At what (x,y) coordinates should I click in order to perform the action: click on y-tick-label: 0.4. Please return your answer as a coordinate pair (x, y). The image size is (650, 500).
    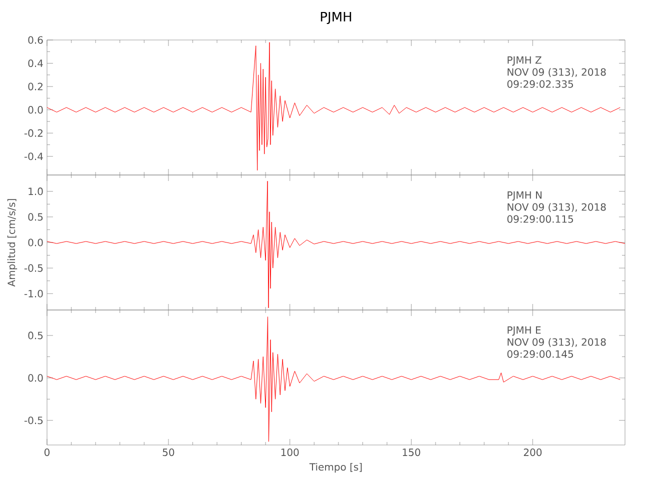
    Looking at the image, I should click on (35, 63).